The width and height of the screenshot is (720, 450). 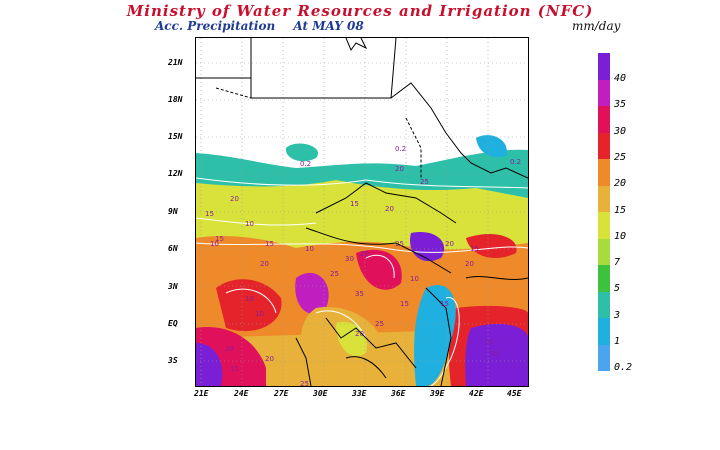 I want to click on lat-label: 15N, so click(x=175, y=136).